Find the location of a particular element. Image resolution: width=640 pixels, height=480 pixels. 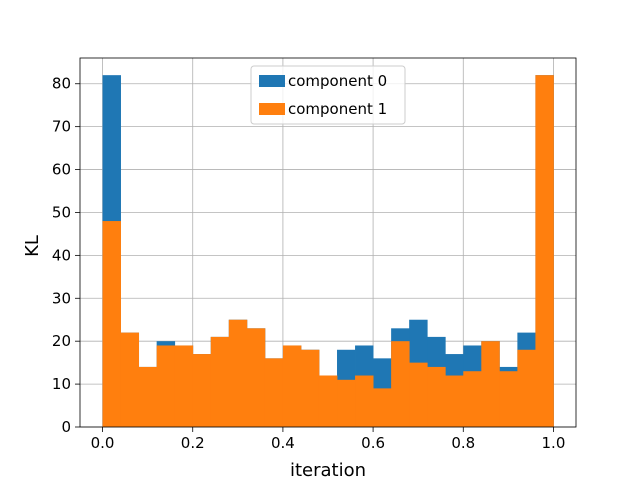

y-tick-label: 20 is located at coordinates (61, 341).